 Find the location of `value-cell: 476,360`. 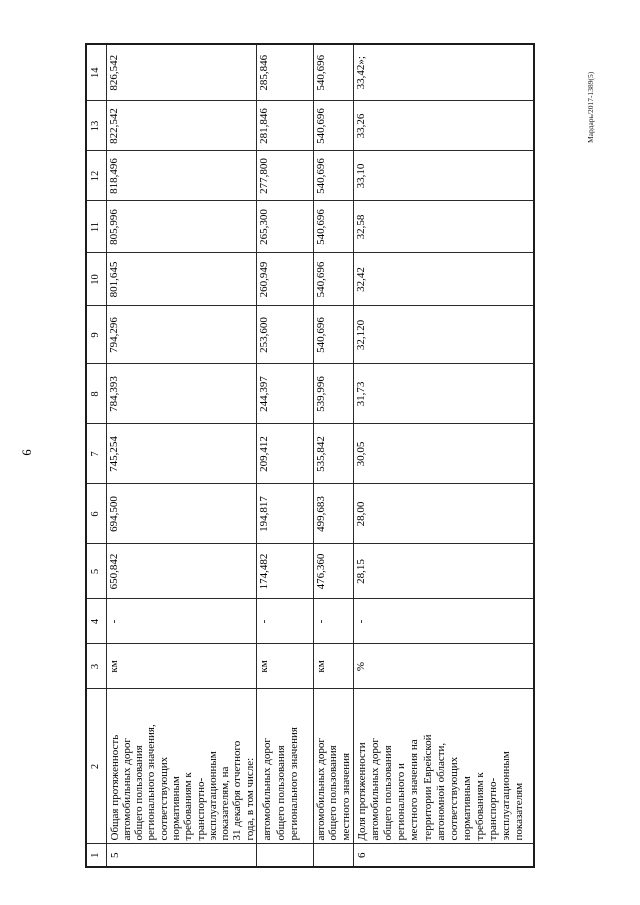

value-cell: 476,360 is located at coordinates (333, 571).